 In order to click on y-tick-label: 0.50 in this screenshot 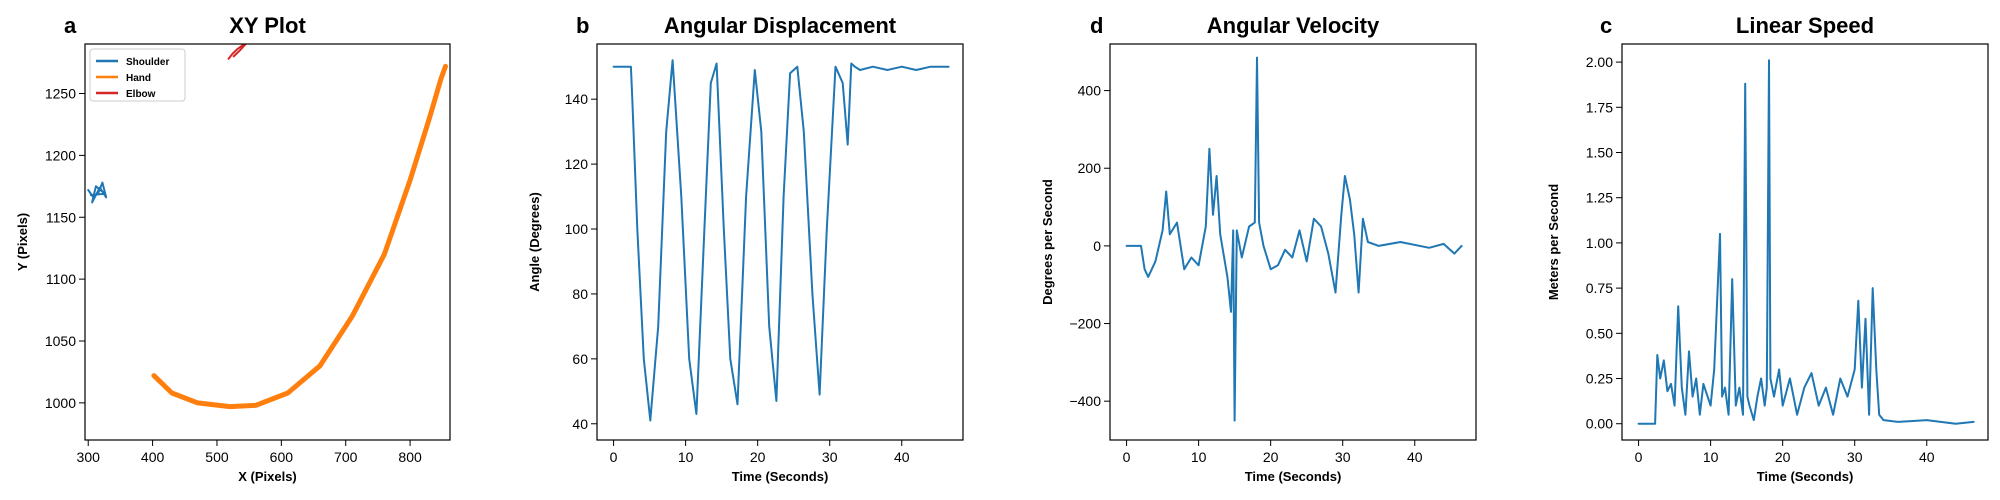, I will do `click(1599, 333)`.